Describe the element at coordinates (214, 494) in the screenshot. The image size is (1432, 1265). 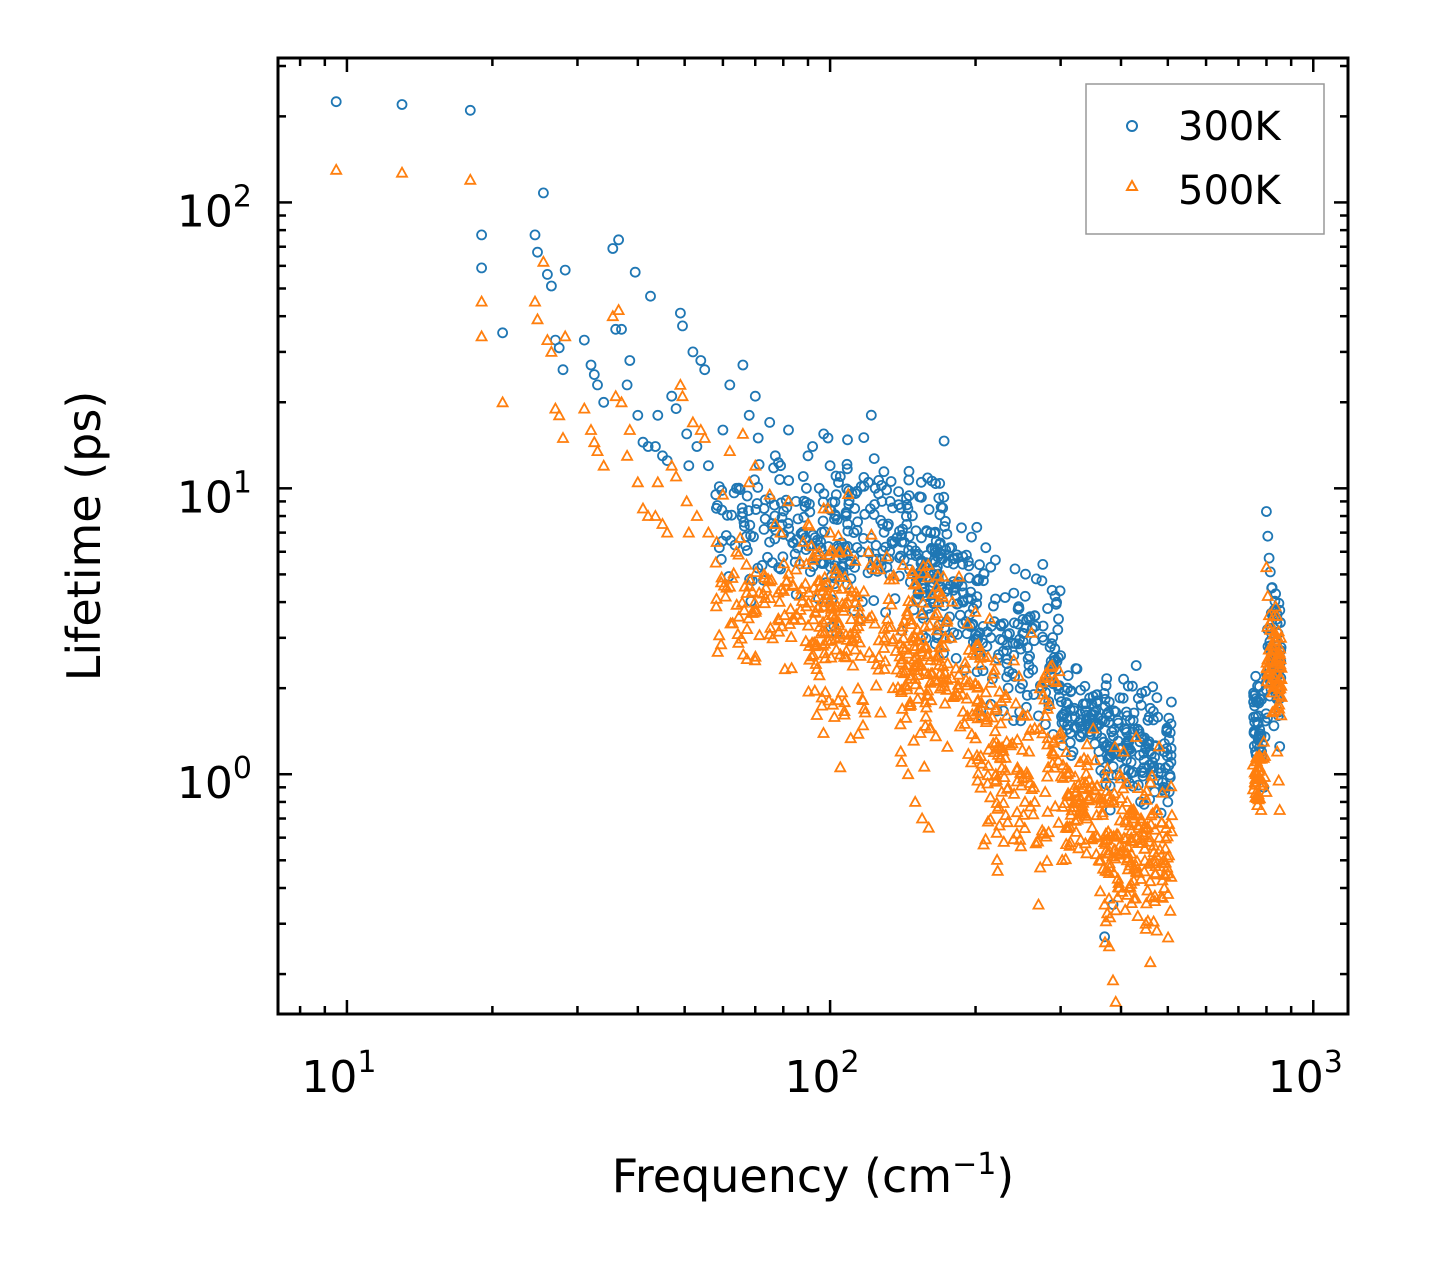
I see `y-tick-label: 10¹` at that location.